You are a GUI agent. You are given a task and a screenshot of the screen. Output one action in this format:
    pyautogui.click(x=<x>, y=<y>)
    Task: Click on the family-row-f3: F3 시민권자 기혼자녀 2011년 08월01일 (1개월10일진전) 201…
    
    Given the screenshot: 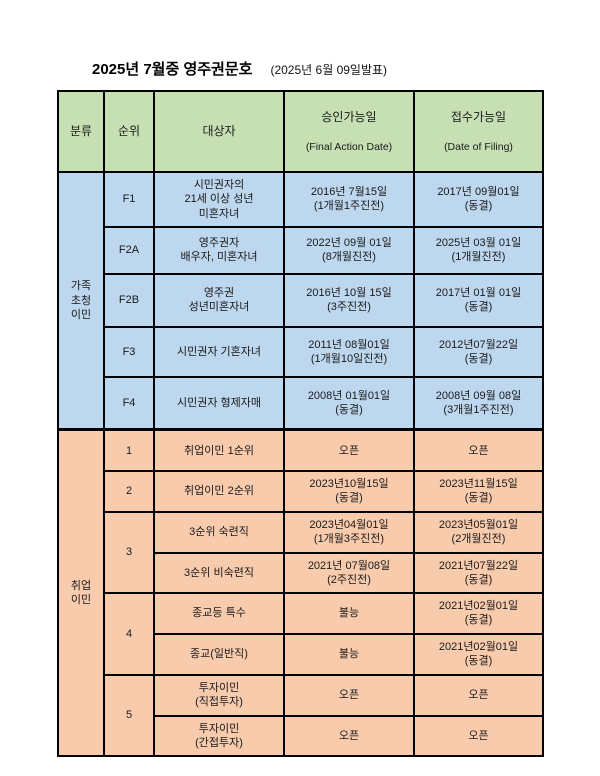 What is the action you would take?
    pyautogui.click(x=301, y=351)
    